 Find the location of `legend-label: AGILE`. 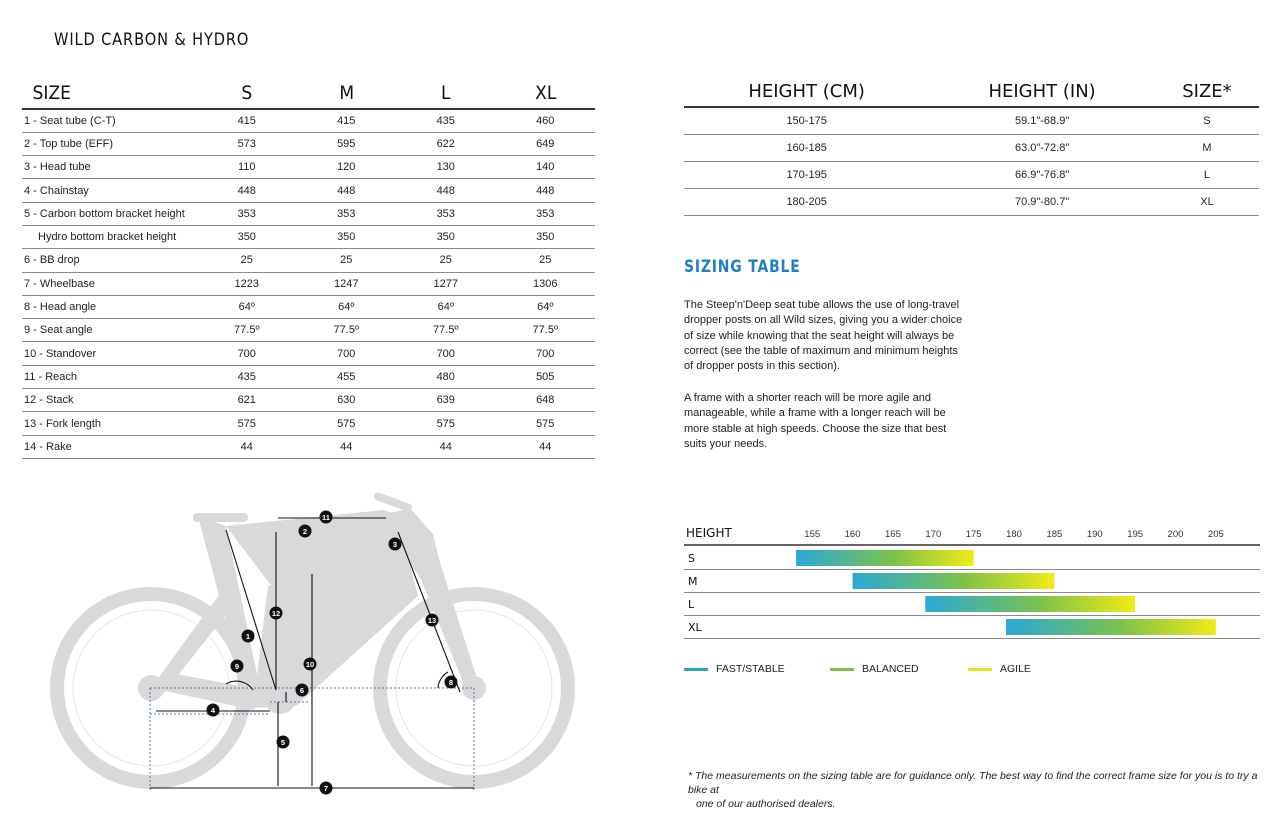

legend-label: AGILE is located at coordinates (1015, 669).